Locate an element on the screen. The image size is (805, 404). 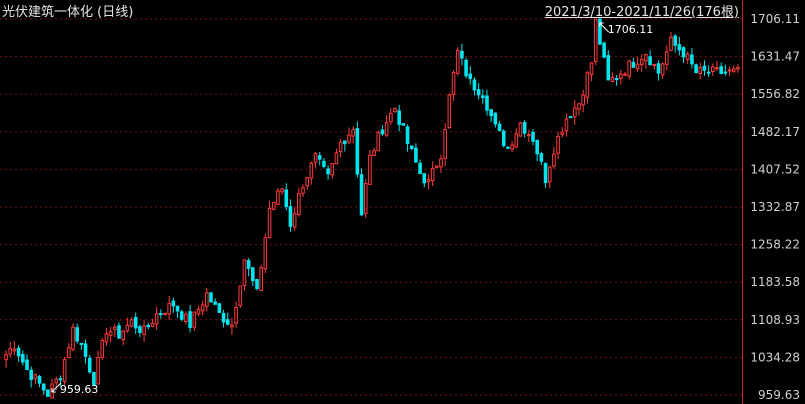
y-tick-label: 1556.82 is located at coordinates (775, 94).